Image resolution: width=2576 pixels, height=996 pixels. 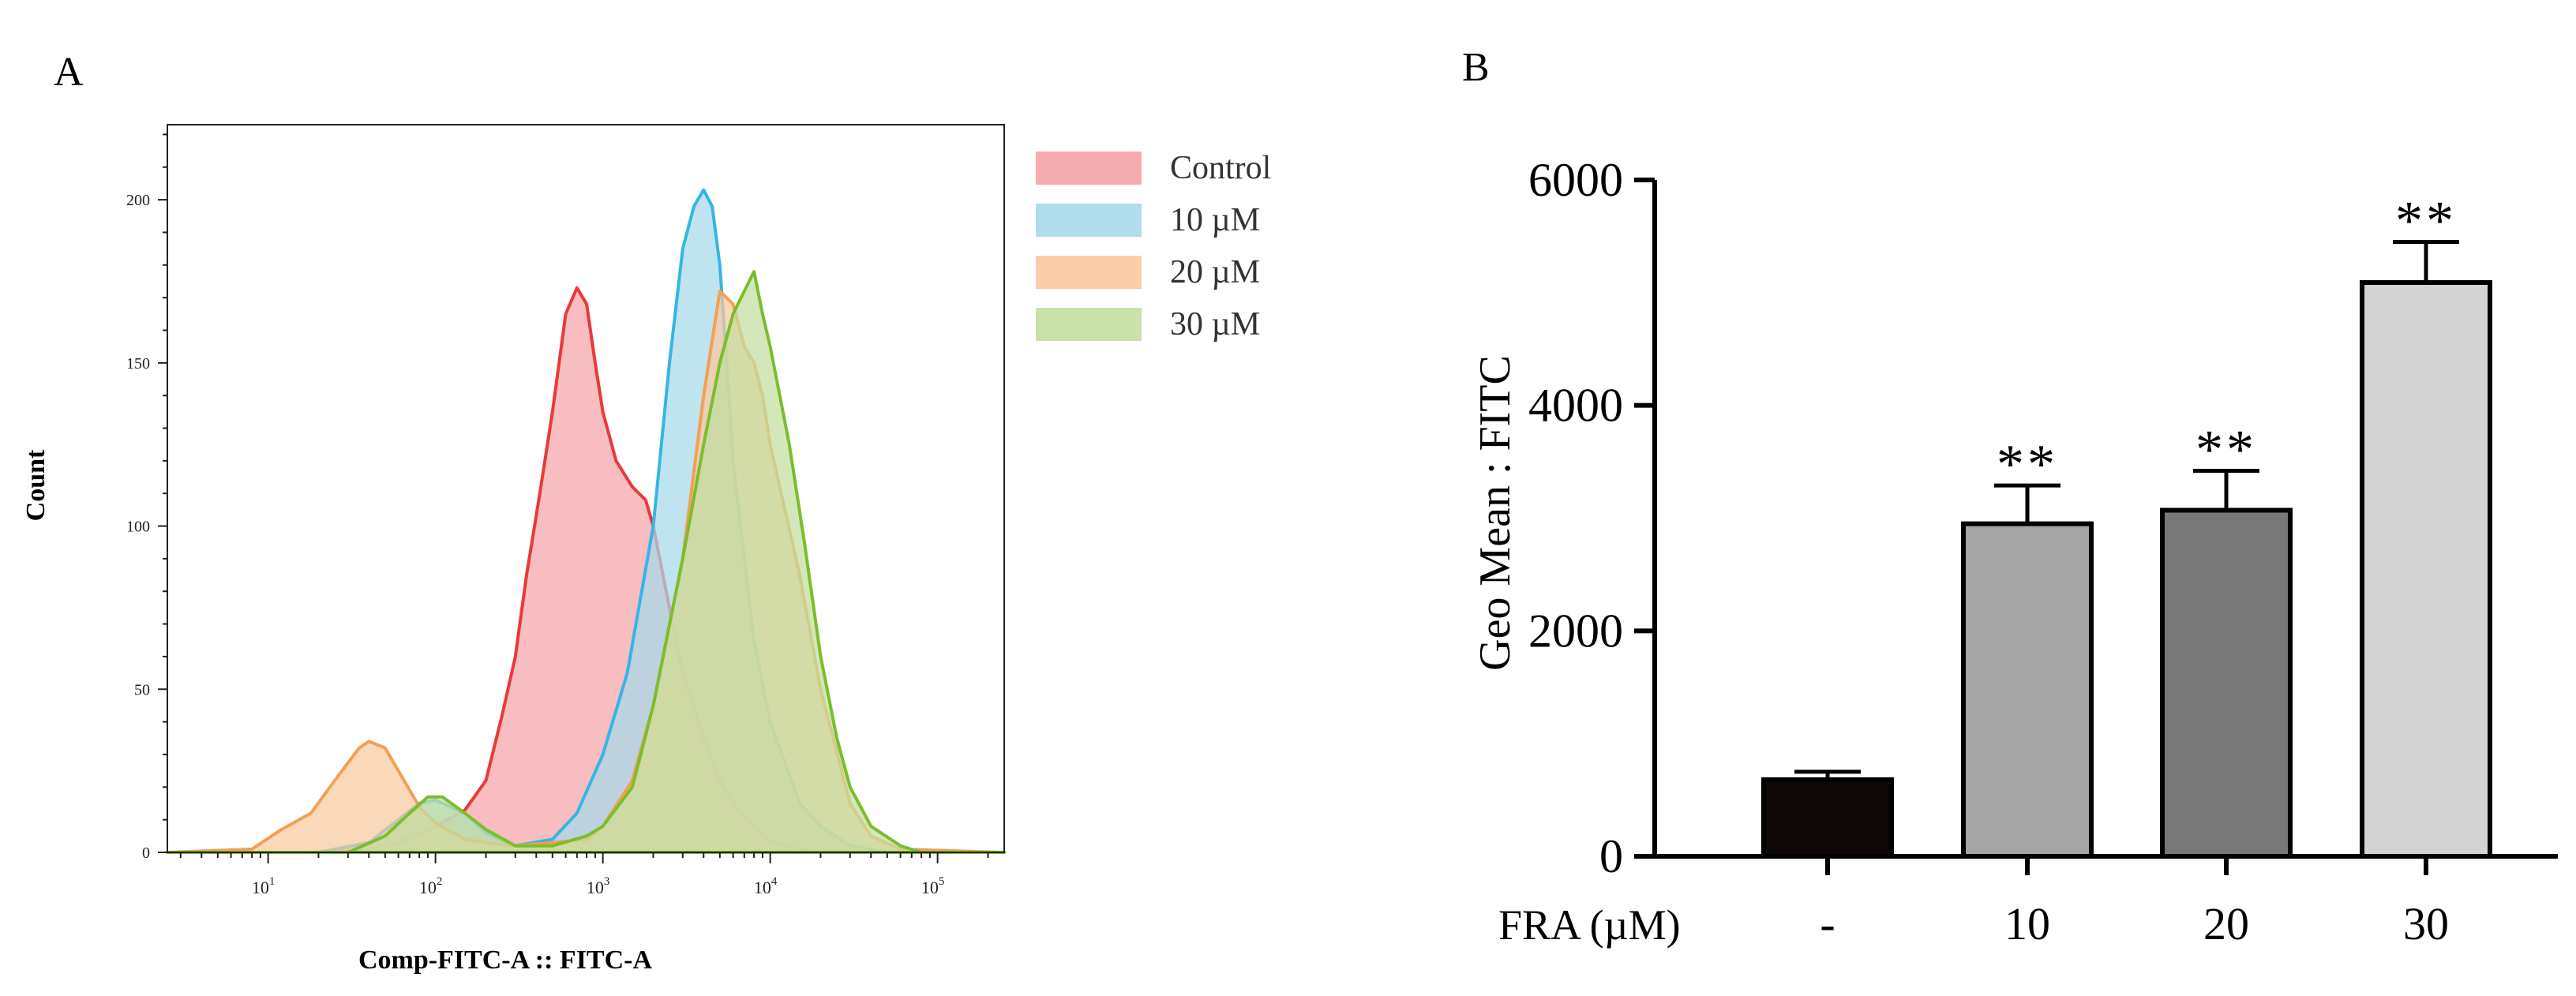 I want to click on histogram-y-axis-label: Count, so click(x=36, y=485).